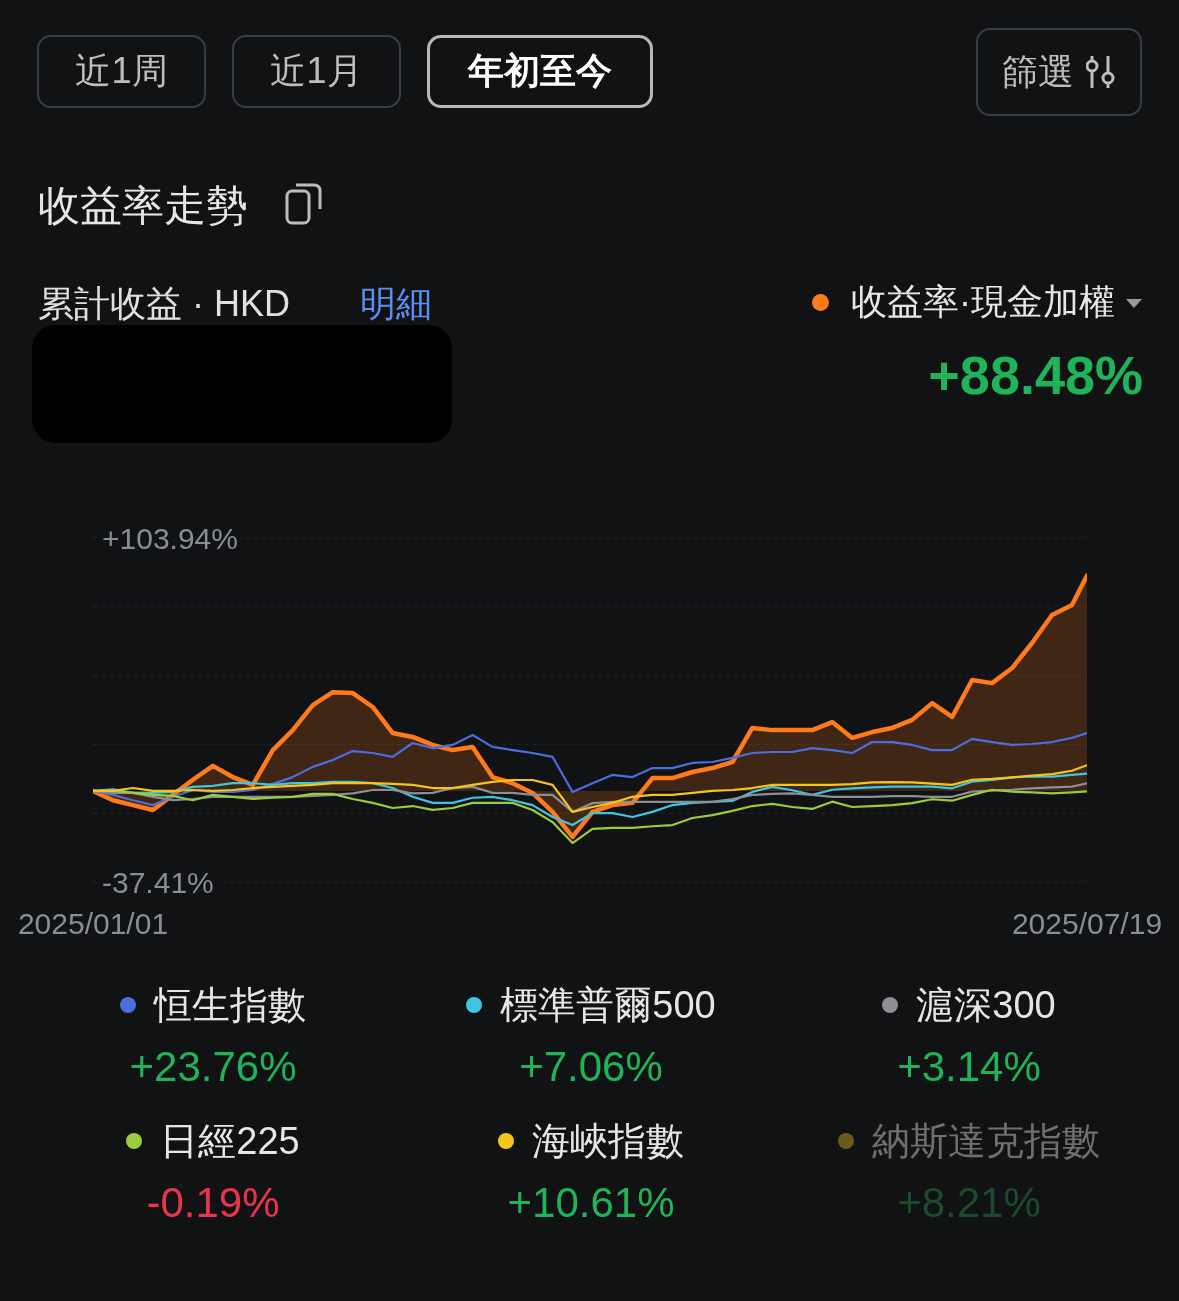  What do you see at coordinates (608, 1005) in the screenshot?
I see `legend-label: 標準普爾500` at bounding box center [608, 1005].